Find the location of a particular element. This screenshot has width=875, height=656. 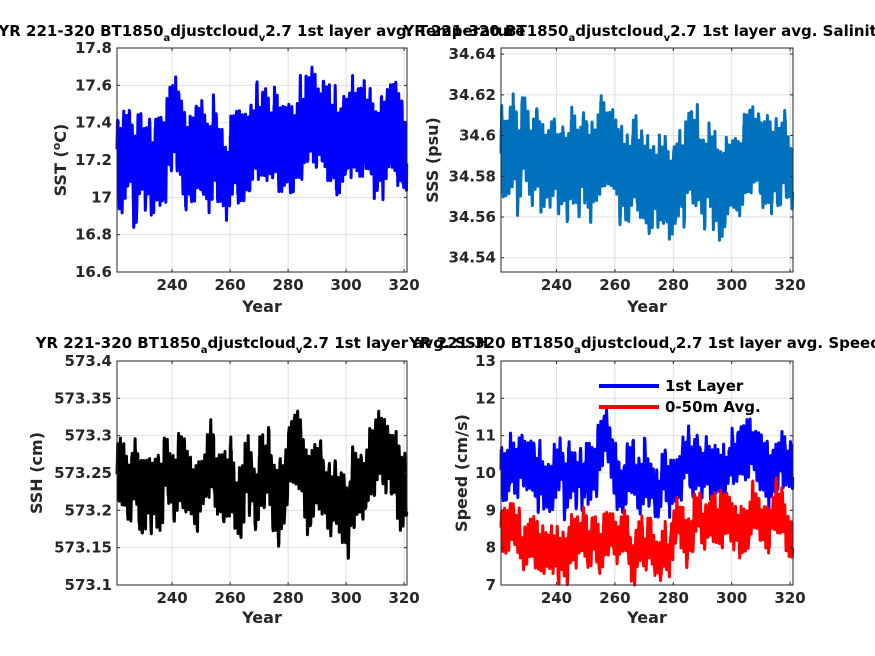

y-tick-label: 34.56 is located at coordinates (472, 217).